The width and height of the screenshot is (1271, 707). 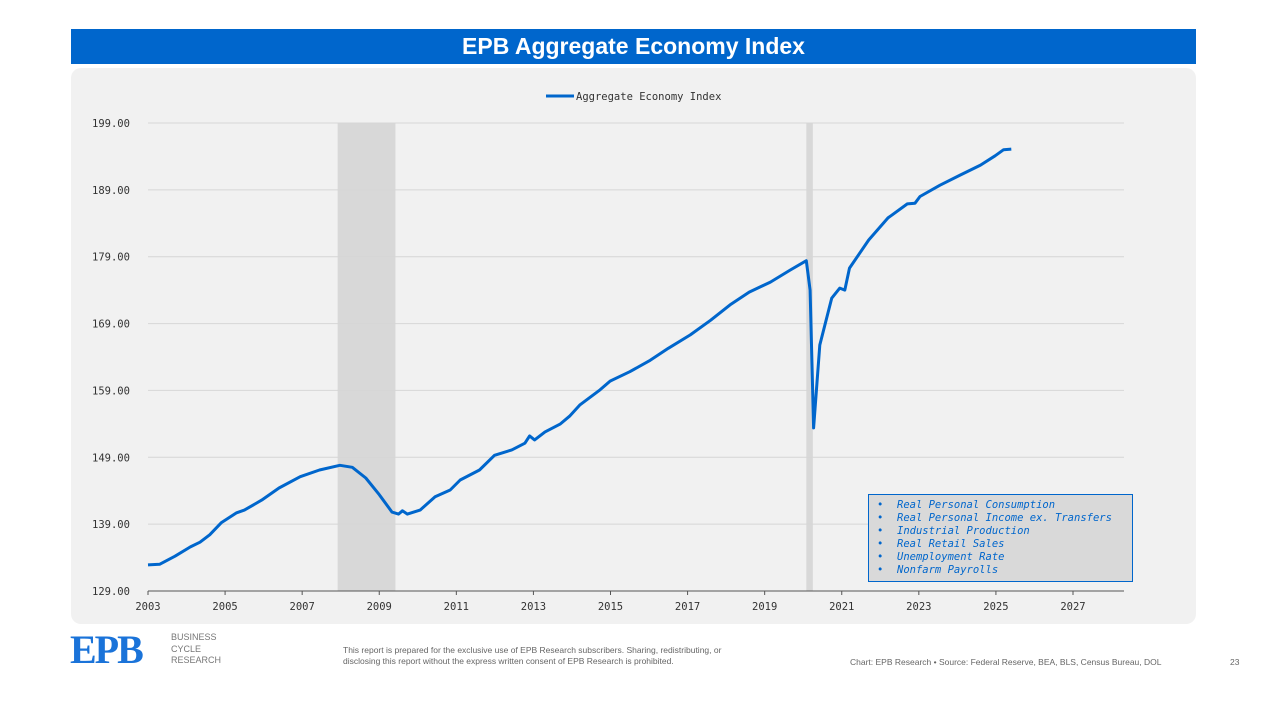 What do you see at coordinates (610, 607) in the screenshot?
I see `x-tick-label: 2015` at bounding box center [610, 607].